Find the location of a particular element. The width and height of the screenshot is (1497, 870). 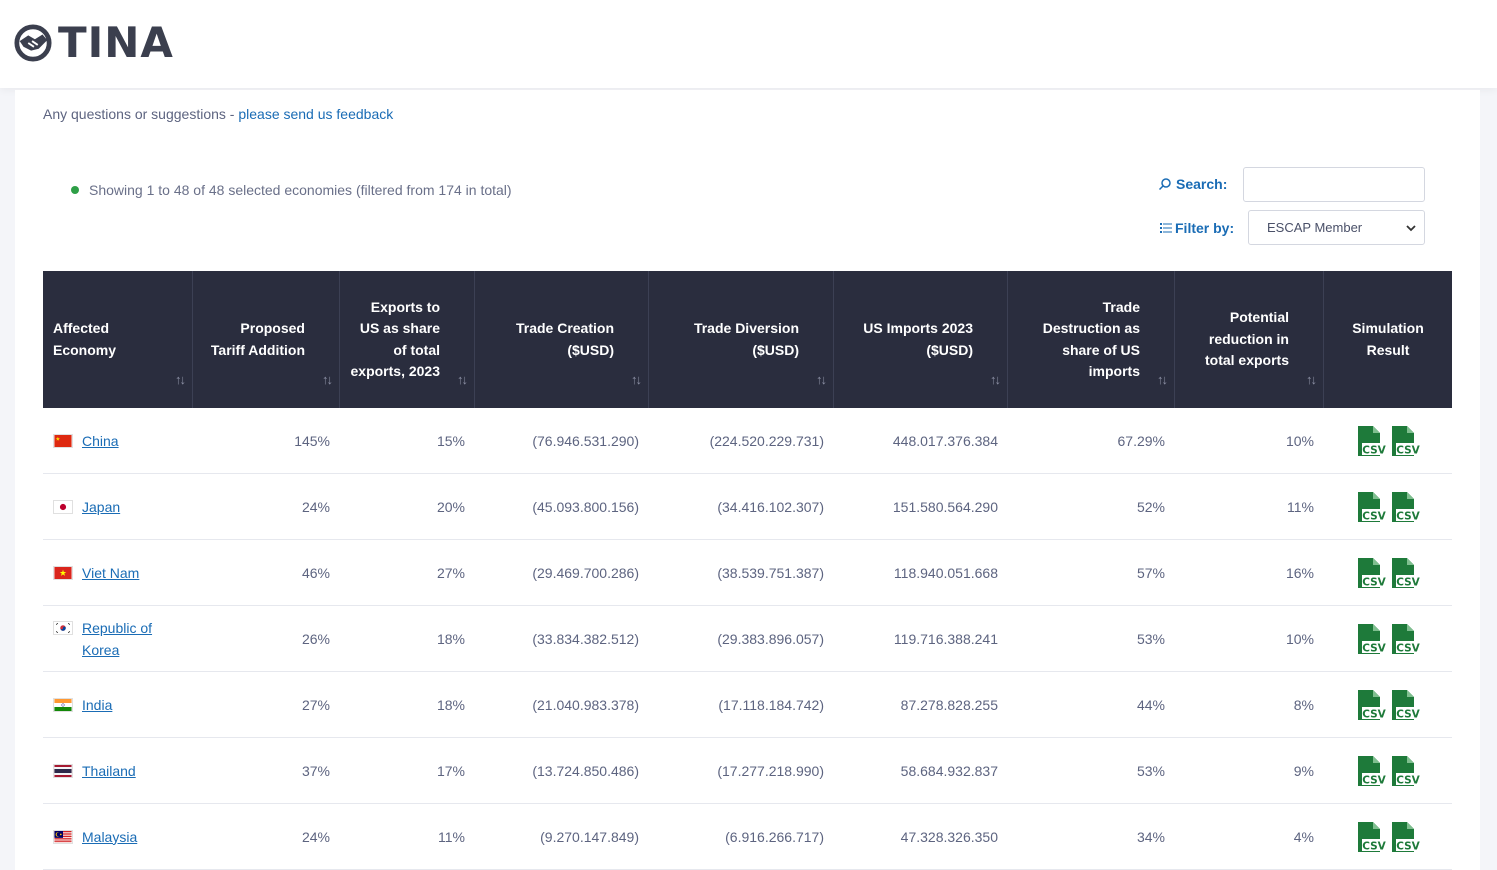

economy-link: Republic of Korea is located at coordinates (117, 638).